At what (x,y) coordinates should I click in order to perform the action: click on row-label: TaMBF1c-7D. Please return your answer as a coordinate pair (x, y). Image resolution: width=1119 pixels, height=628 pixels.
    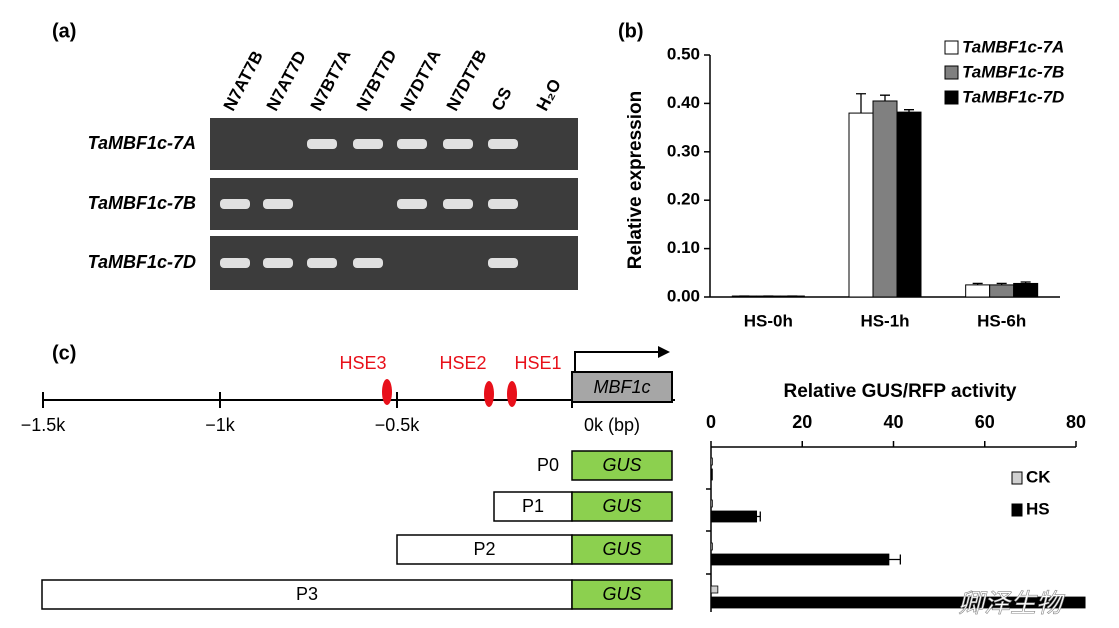
    Looking at the image, I should click on (142, 262).